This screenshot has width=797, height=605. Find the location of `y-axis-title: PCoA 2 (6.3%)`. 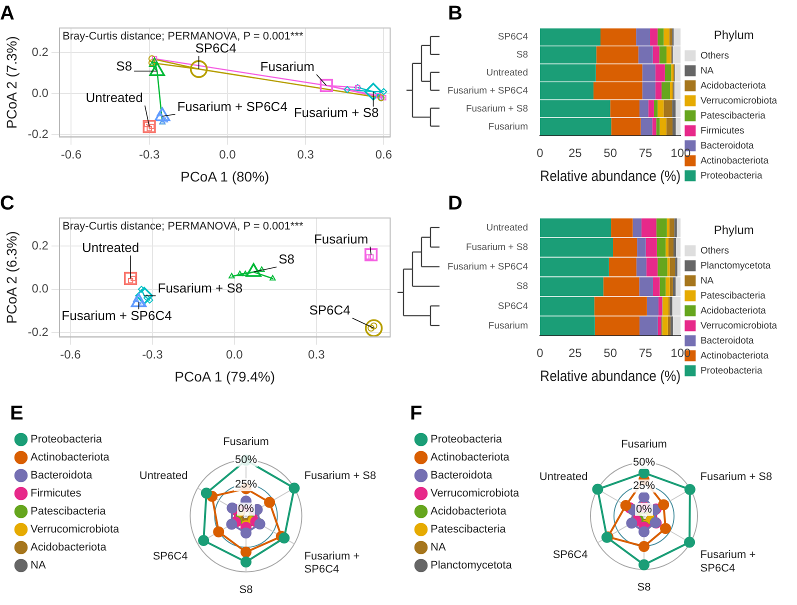

y-axis-title: PCoA 2 (6.3%) is located at coordinates (11, 277).